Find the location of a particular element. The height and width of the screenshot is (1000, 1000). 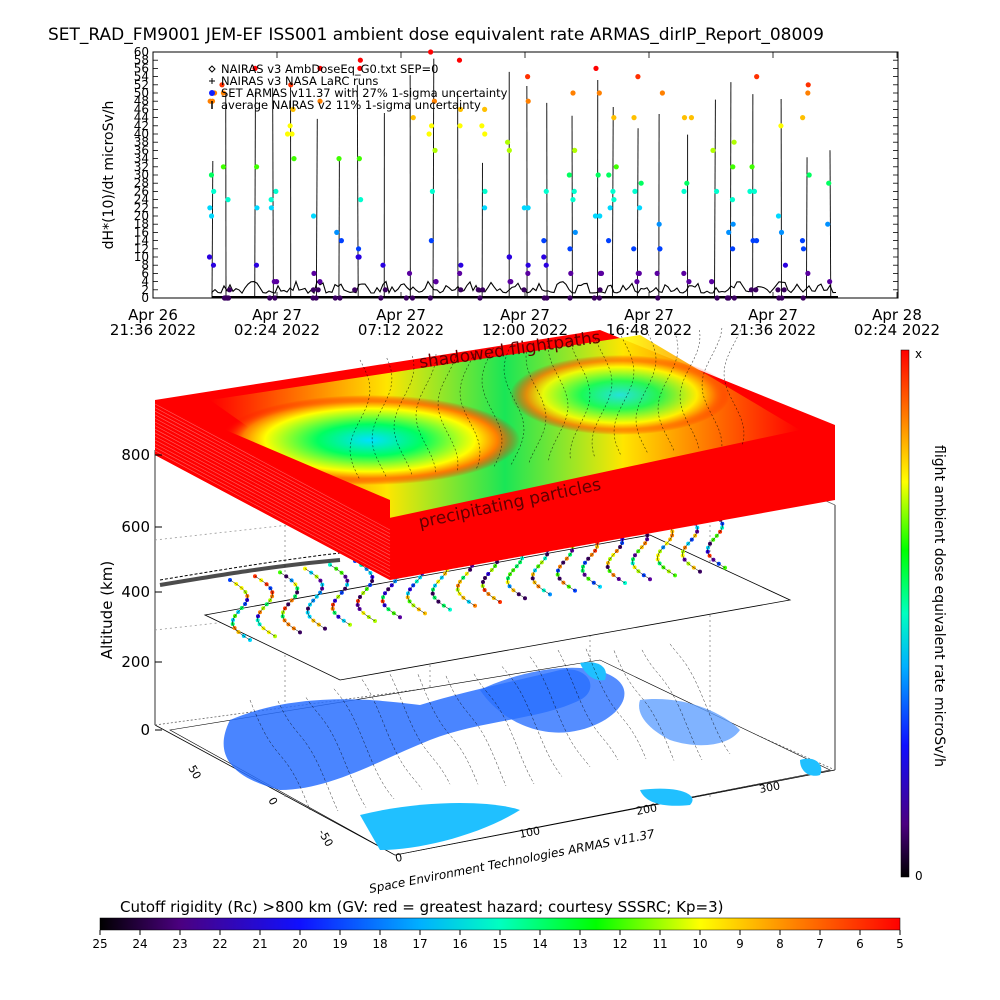

y-tick-label: 32 is located at coordinates (141, 167).